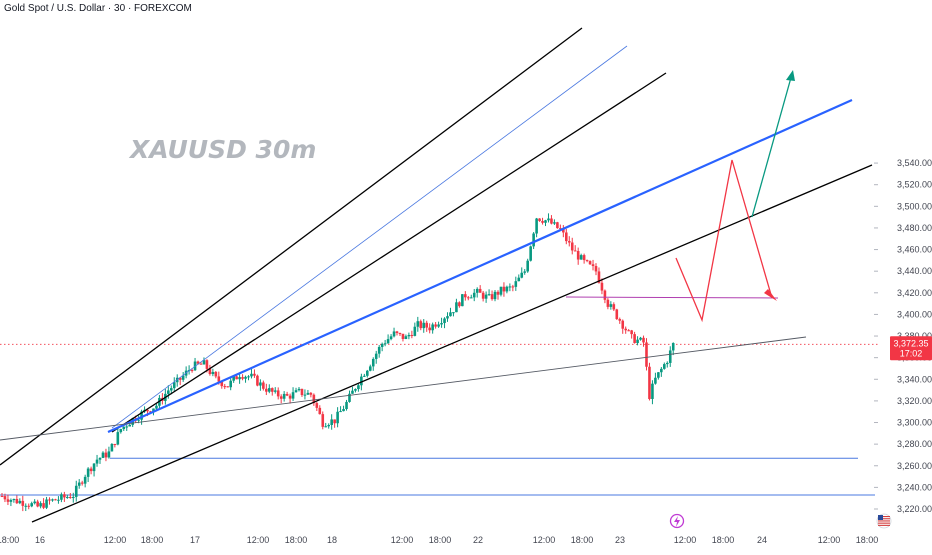  What do you see at coordinates (770, 295) in the screenshot?
I see `projection-red-arrowhead` at bounding box center [770, 295].